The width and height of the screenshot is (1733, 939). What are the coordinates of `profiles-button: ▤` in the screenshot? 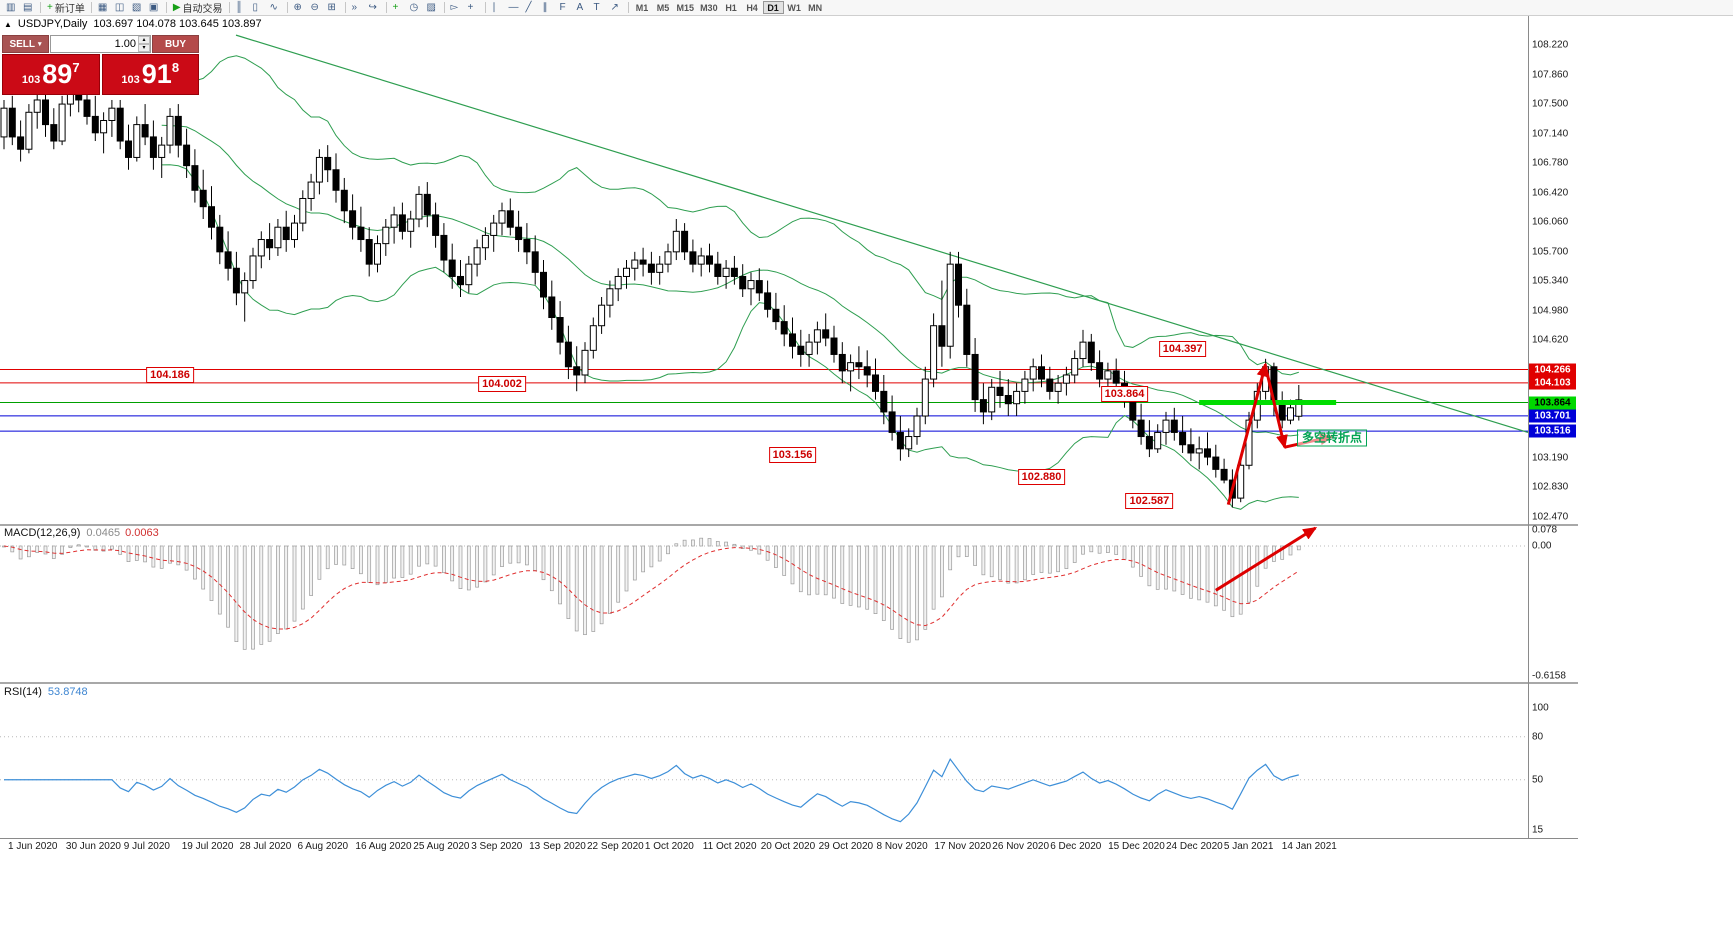 It's located at (28, 8).